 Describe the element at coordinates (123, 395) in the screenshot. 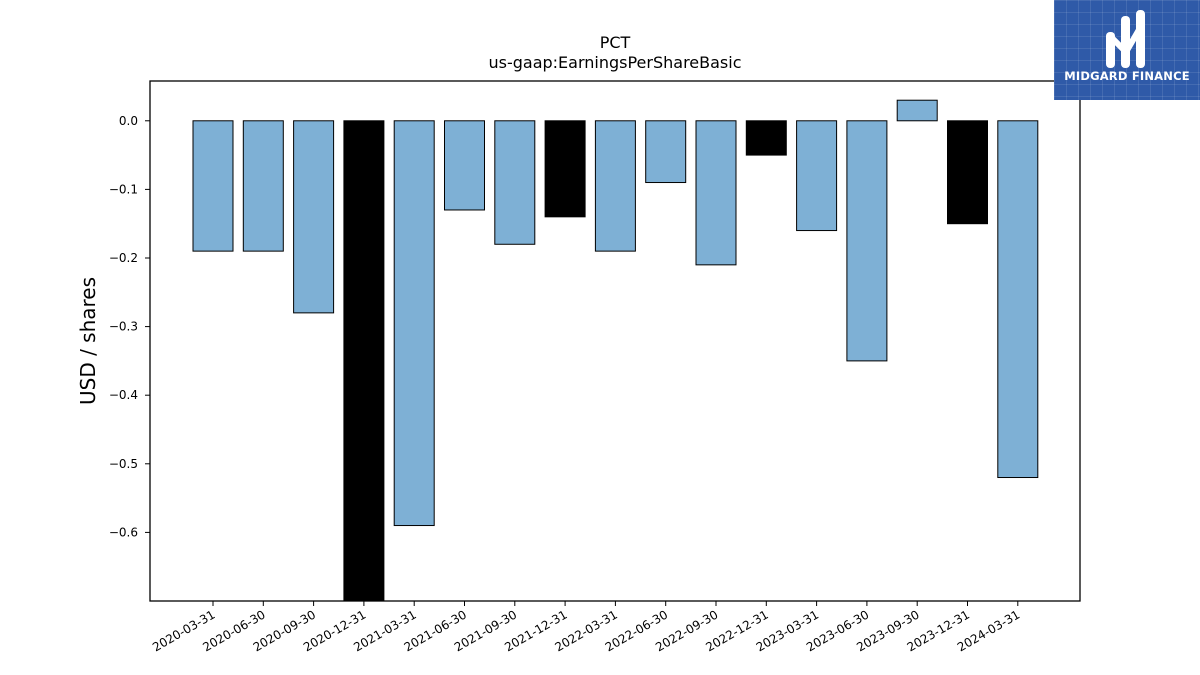

I see `y-tick-label: −0.4` at that location.